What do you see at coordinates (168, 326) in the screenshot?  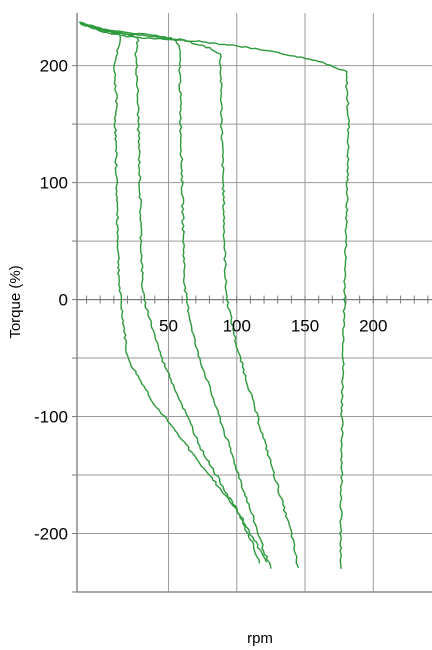 I see `x-tick-label-0: 50` at bounding box center [168, 326].